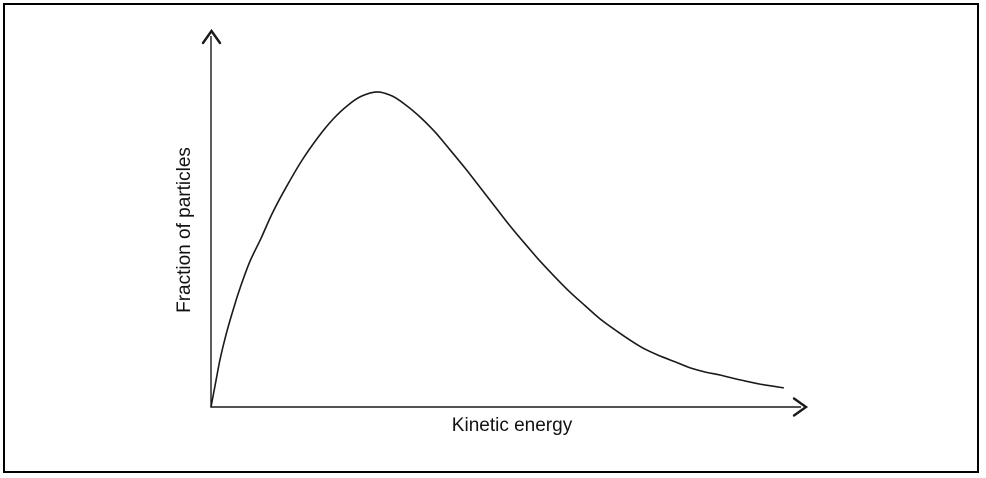 Image resolution: width=986 pixels, height=478 pixels. What do you see at coordinates (184, 230) in the screenshot?
I see `y-axis-label: Fraction of particles` at bounding box center [184, 230].